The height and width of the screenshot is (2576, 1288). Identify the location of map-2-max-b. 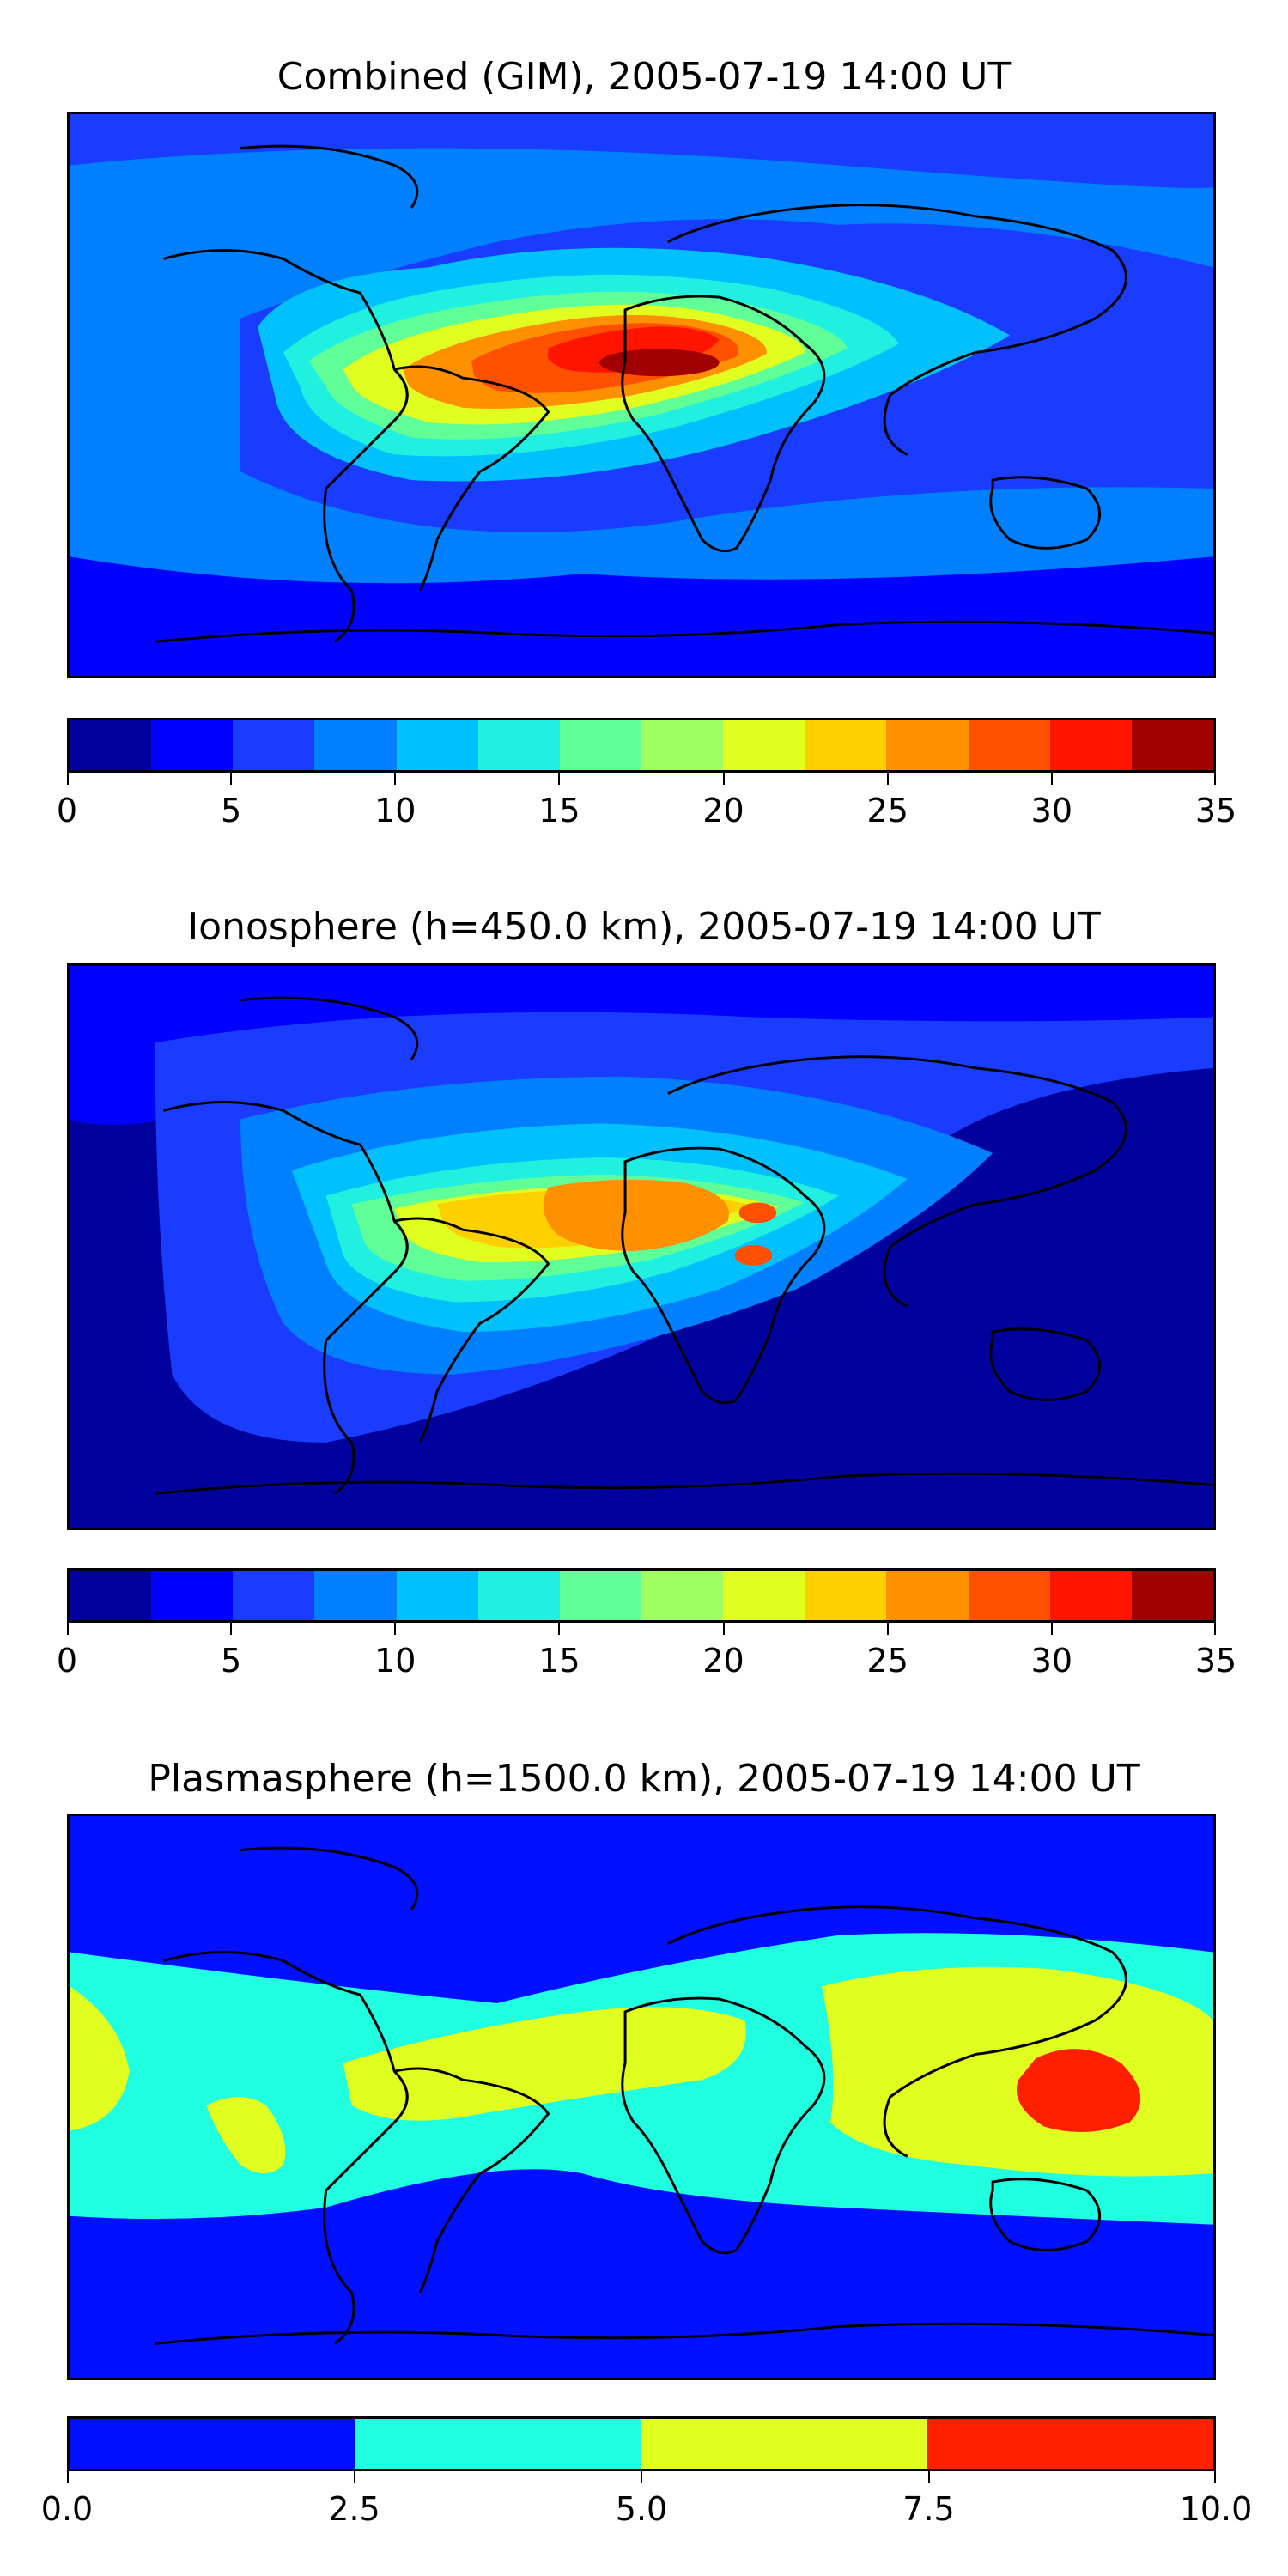
(753, 1255).